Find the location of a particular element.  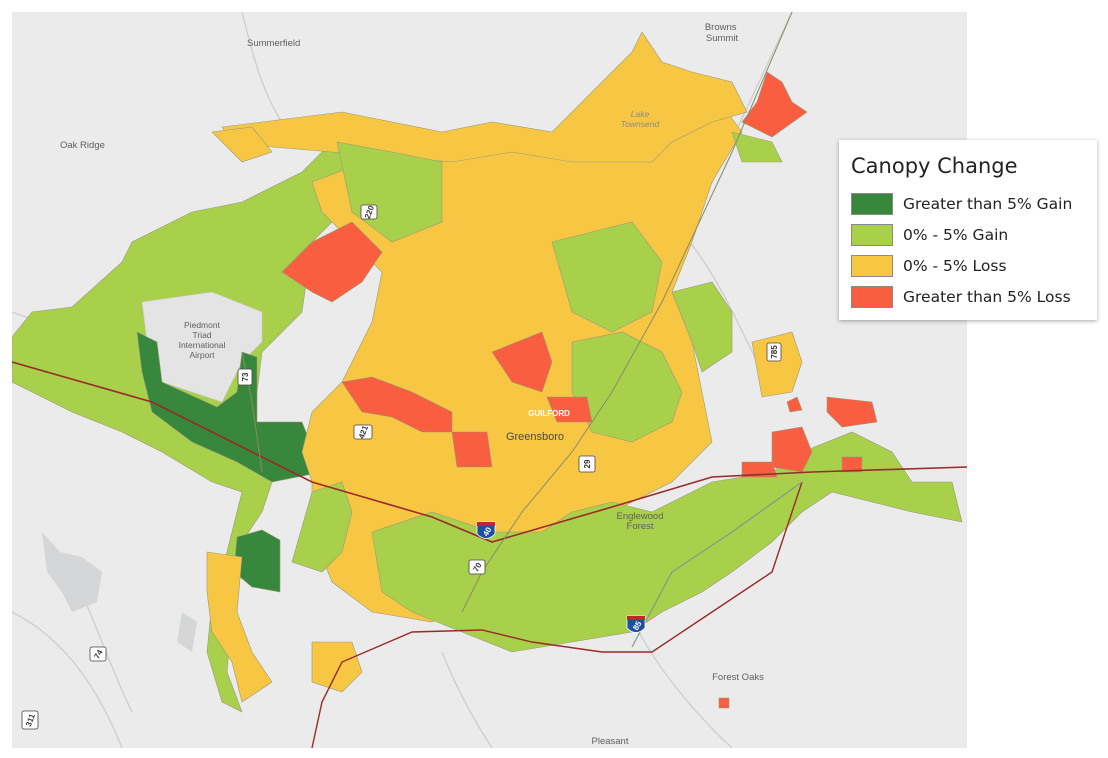

legend-item-gain-low: 0% - 5% Gain is located at coordinates (968, 234).